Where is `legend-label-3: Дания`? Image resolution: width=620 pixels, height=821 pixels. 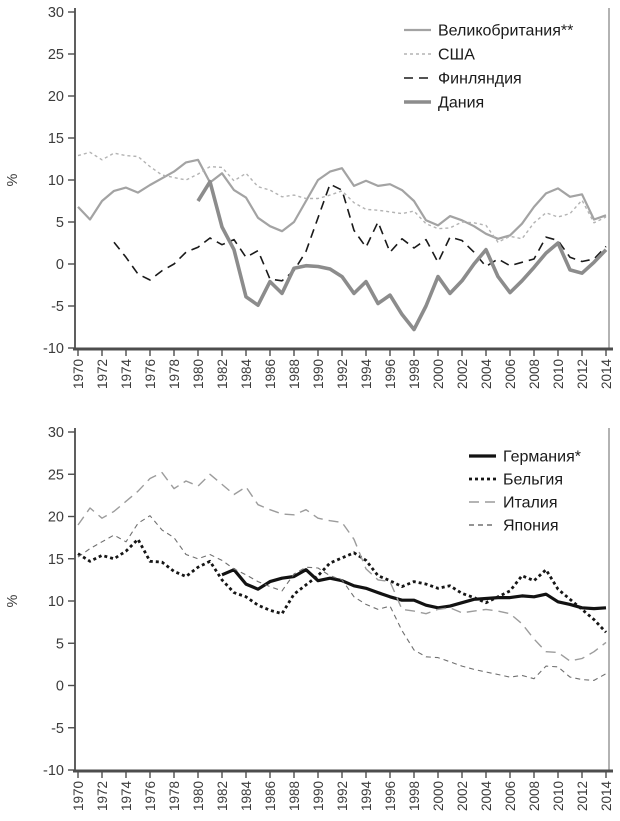
legend-label-3: Дания is located at coordinates (461, 103).